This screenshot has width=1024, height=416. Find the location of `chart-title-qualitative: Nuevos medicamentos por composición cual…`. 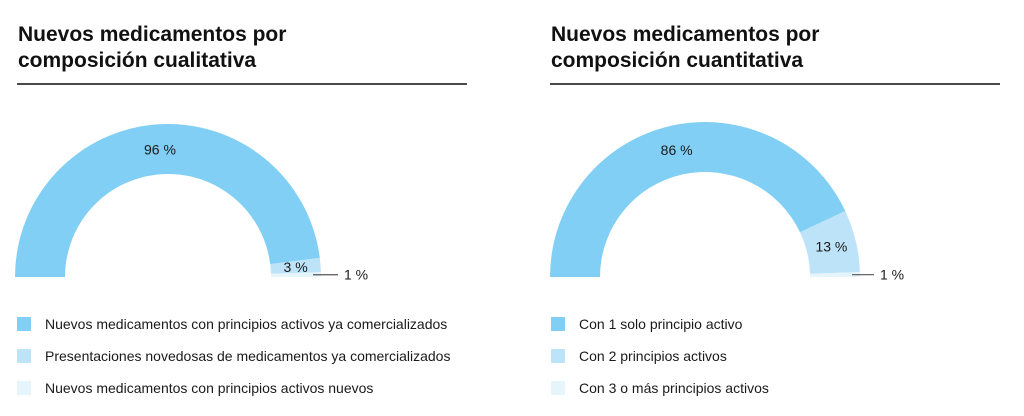

chart-title-qualitative: Nuevos medicamentos por composición cual… is located at coordinates (152, 48).